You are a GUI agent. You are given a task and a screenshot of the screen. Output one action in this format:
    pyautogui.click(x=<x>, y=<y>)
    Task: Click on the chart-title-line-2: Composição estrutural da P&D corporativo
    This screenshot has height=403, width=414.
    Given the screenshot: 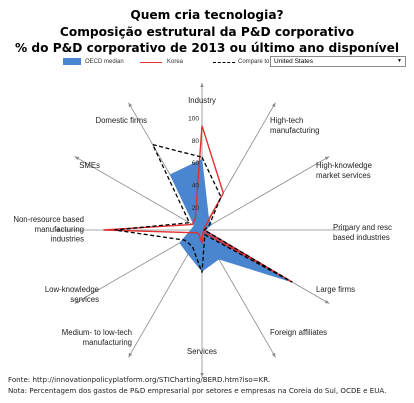 What is the action you would take?
    pyautogui.click(x=207, y=31)
    